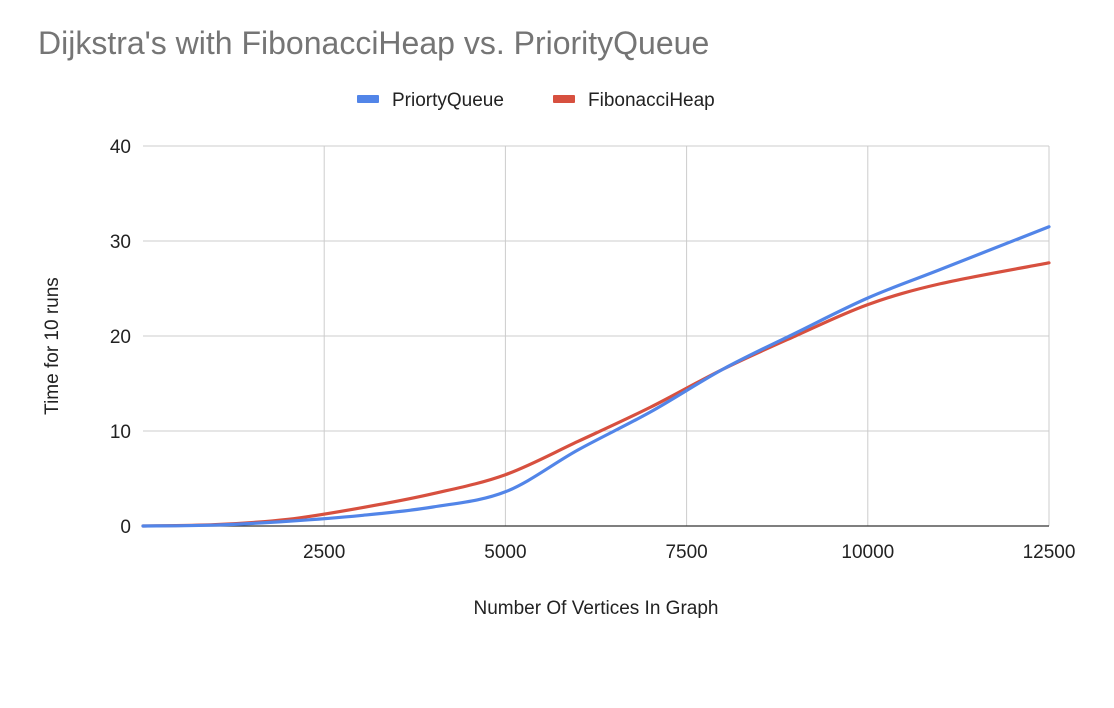 This screenshot has width=1114, height=708. I want to click on x-tick-label: 2500, so click(324, 552).